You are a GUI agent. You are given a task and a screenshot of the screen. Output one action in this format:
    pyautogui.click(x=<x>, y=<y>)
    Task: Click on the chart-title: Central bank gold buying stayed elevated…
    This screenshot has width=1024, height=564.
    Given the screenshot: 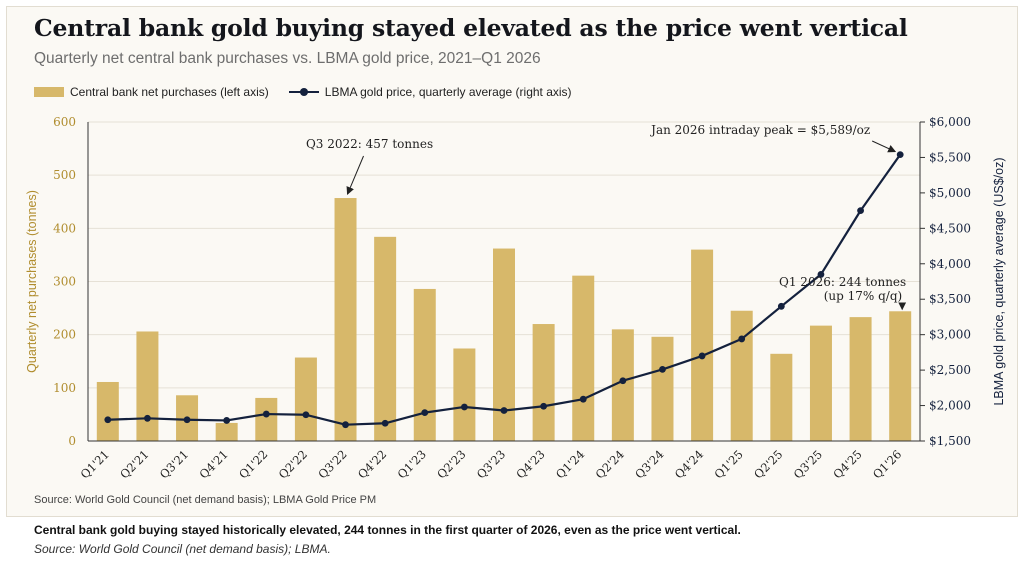 What is the action you would take?
    pyautogui.click(x=471, y=28)
    